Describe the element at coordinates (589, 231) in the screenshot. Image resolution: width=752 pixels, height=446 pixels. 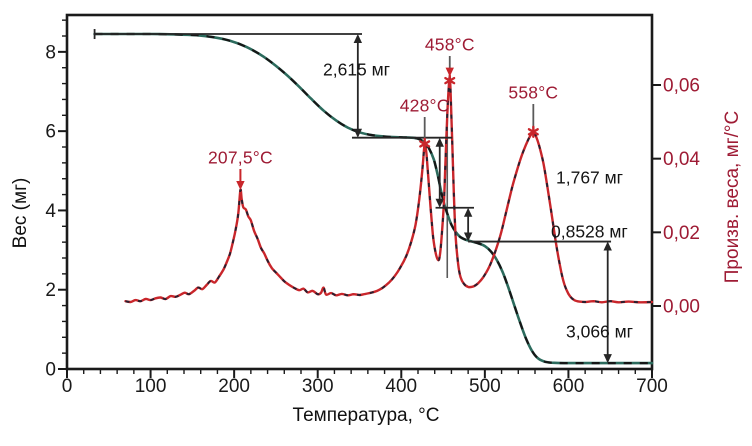
I see `mass-loss-label: 0,8528 мг` at that location.